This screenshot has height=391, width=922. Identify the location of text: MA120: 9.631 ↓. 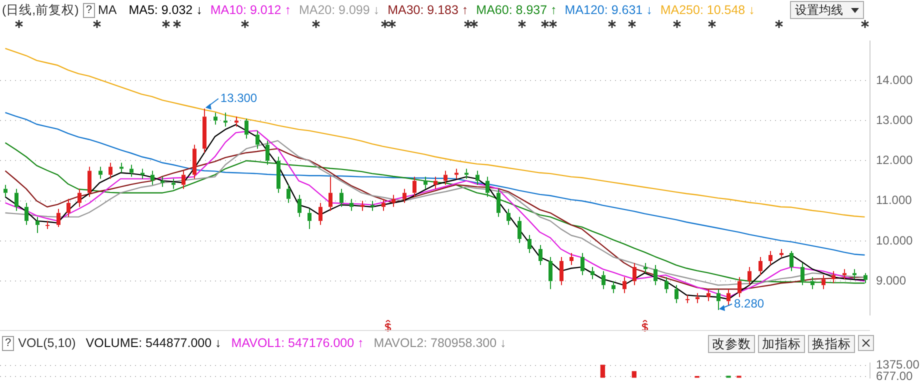
(608, 10).